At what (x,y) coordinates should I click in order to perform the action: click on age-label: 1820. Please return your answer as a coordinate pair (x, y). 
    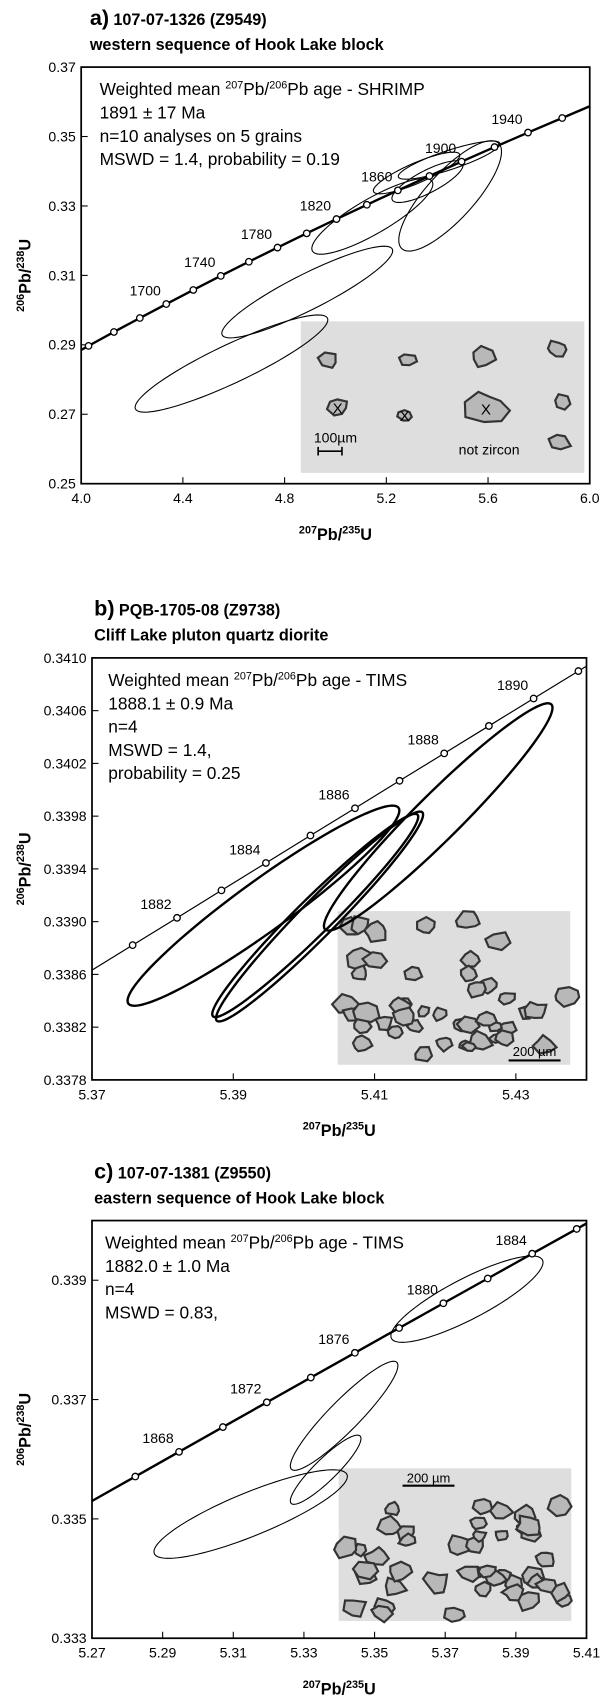
    Looking at the image, I should click on (315, 205).